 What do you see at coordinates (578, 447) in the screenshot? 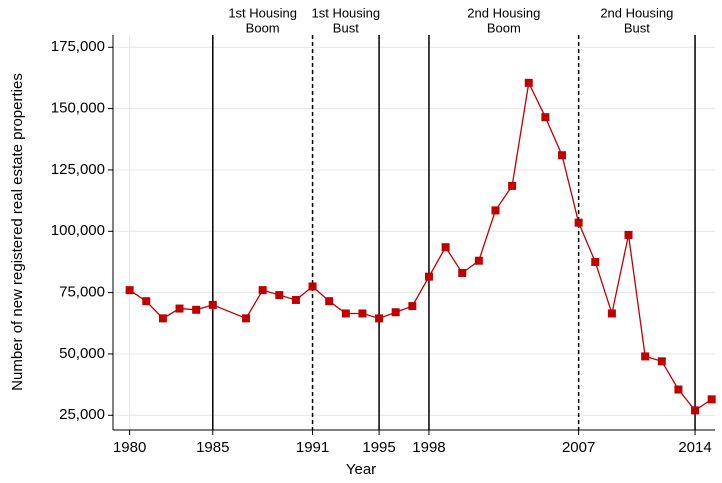
I see `x-tick-label: 2007` at bounding box center [578, 447].